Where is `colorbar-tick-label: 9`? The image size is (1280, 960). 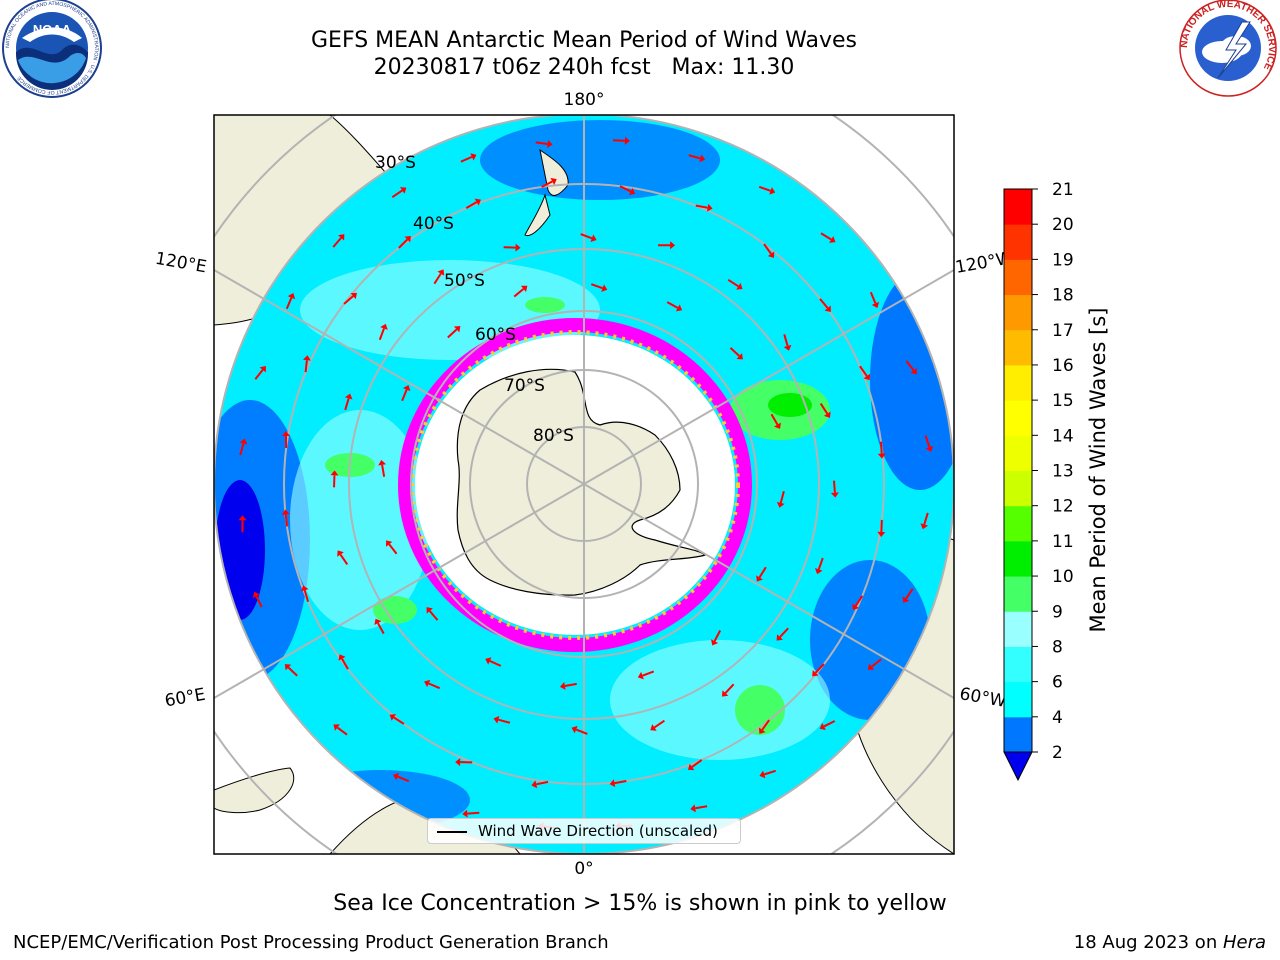
colorbar-tick-label: 9 is located at coordinates (1057, 612).